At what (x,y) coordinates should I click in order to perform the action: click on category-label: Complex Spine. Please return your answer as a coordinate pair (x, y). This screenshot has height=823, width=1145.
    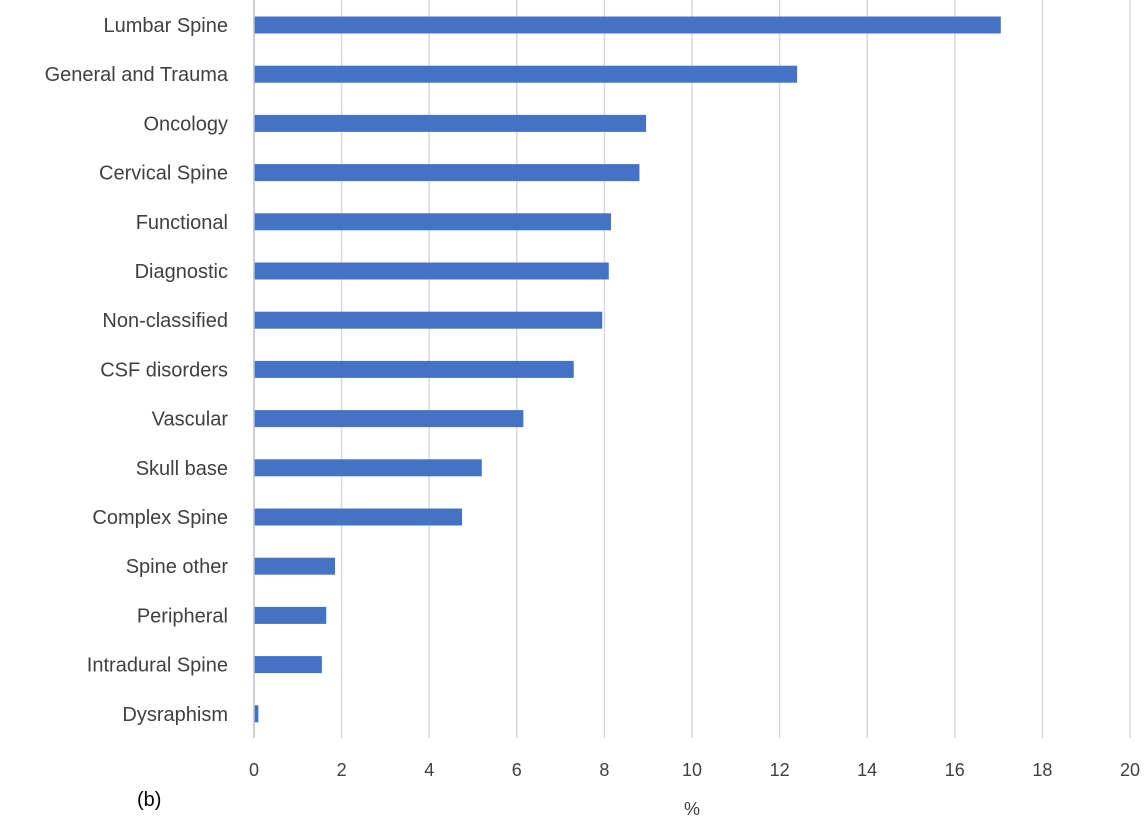
    Looking at the image, I should click on (160, 518).